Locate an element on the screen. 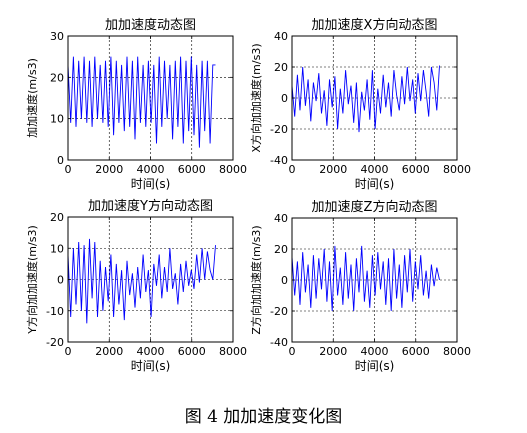 The width and height of the screenshot is (527, 433). y-axis-label: X方向加加速度(m/s3) is located at coordinates (256, 97).